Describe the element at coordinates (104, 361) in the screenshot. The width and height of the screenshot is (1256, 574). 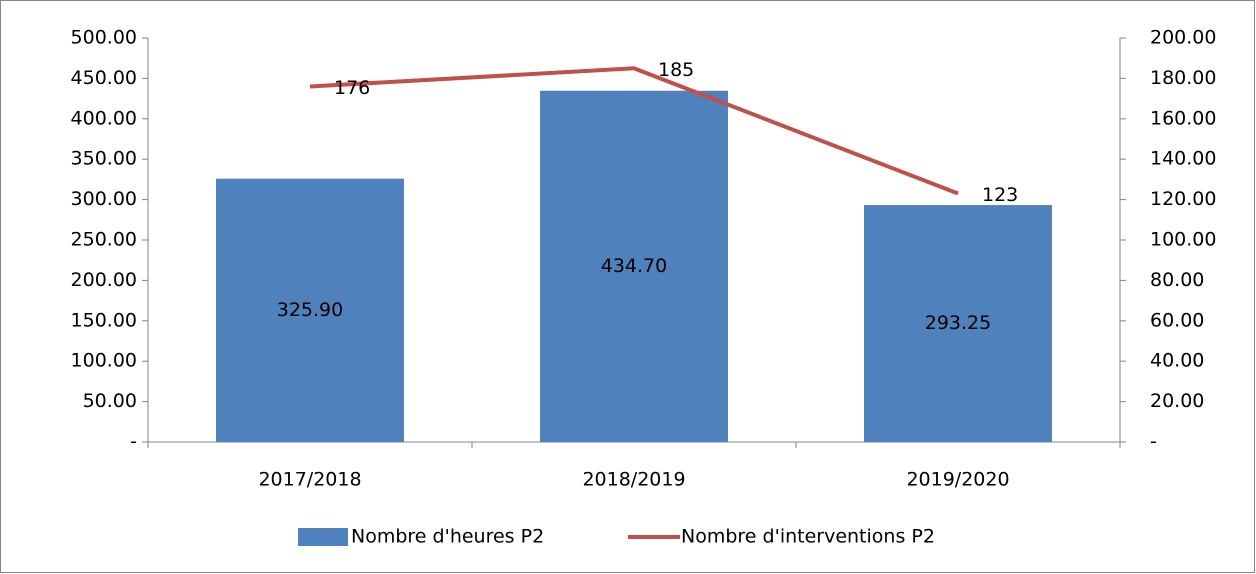
I see `y-tick-label: 100.00` at that location.